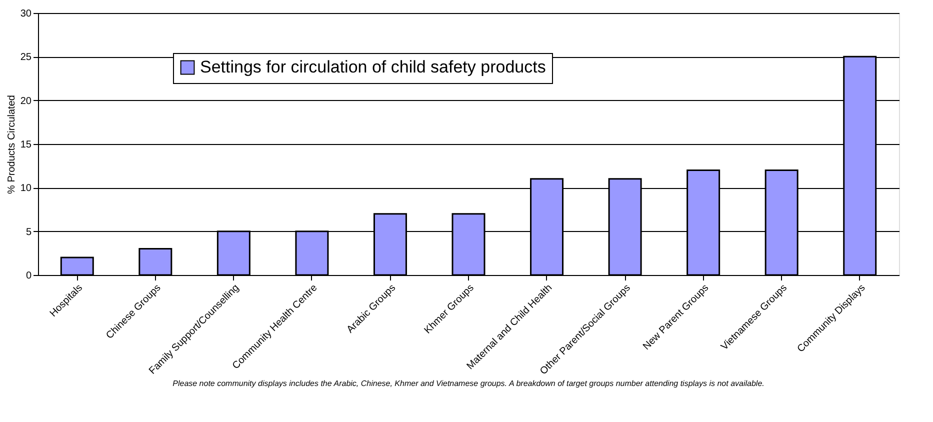 This screenshot has width=933, height=422. What do you see at coordinates (26, 101) in the screenshot?
I see `y-tick-label: 20` at bounding box center [26, 101].